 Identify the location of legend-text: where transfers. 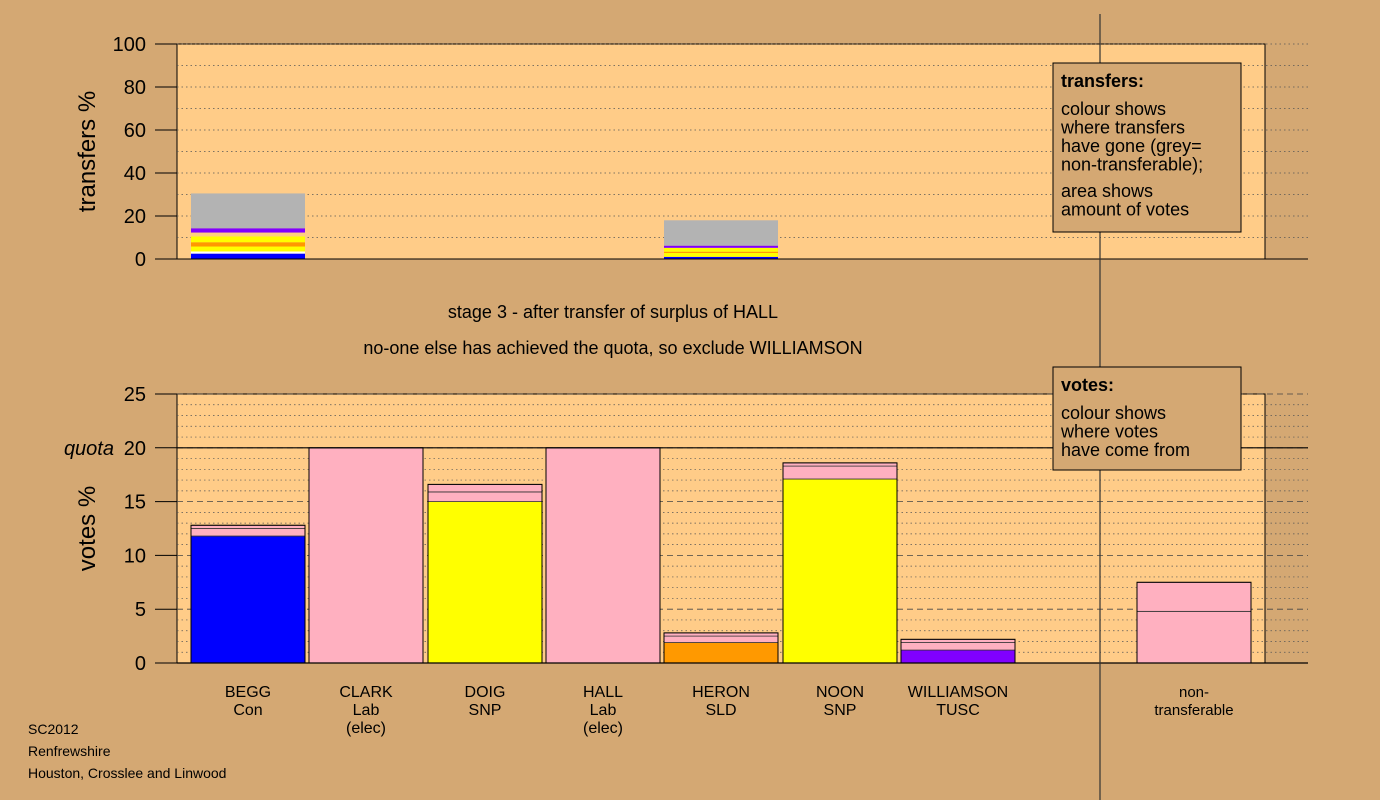
(1122, 128).